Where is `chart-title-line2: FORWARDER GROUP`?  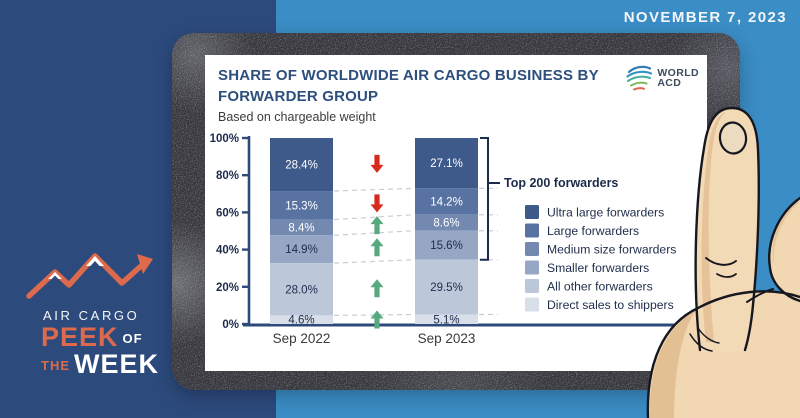
chart-title-line2: FORWARDER GROUP is located at coordinates (298, 96).